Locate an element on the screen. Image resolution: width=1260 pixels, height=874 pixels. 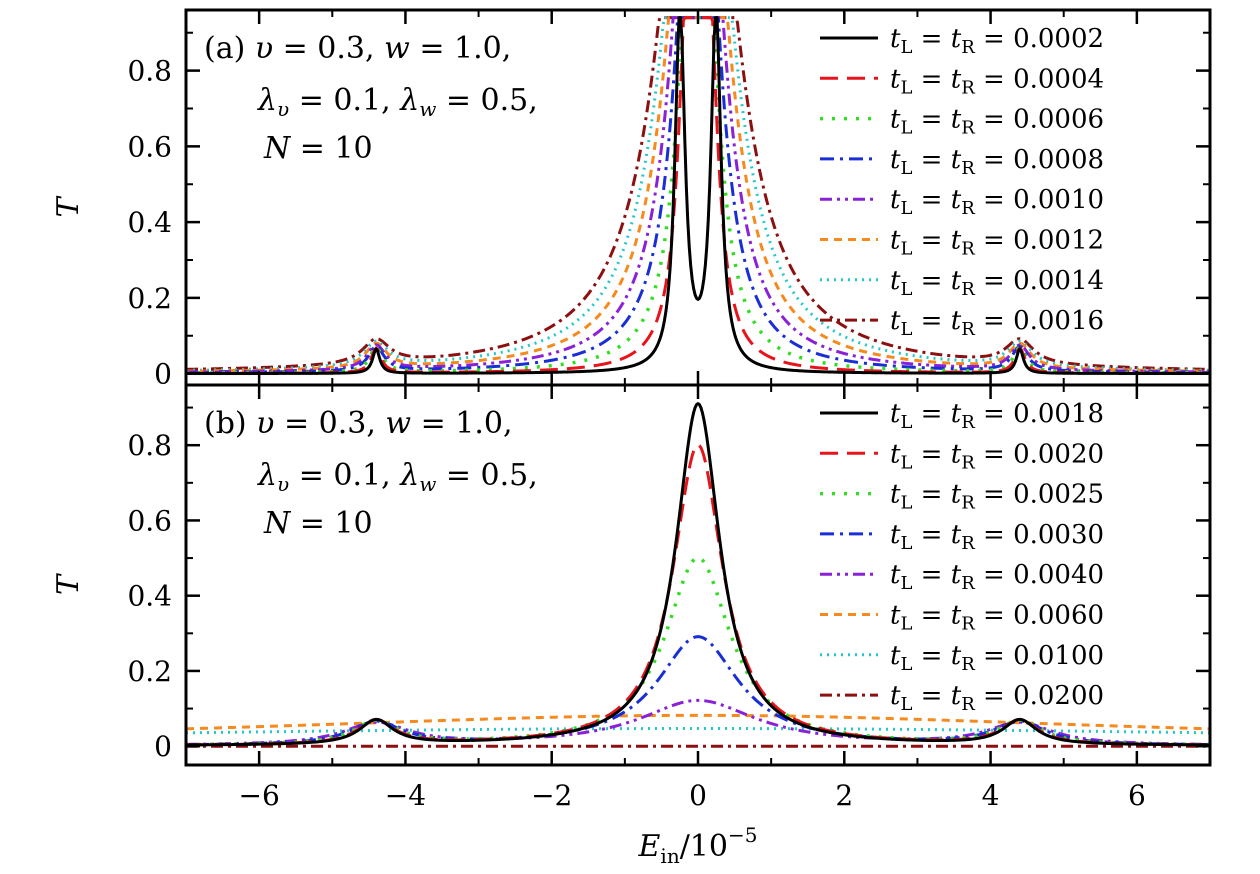
x-axis-title: Ein/10−5 is located at coordinates (698, 845).